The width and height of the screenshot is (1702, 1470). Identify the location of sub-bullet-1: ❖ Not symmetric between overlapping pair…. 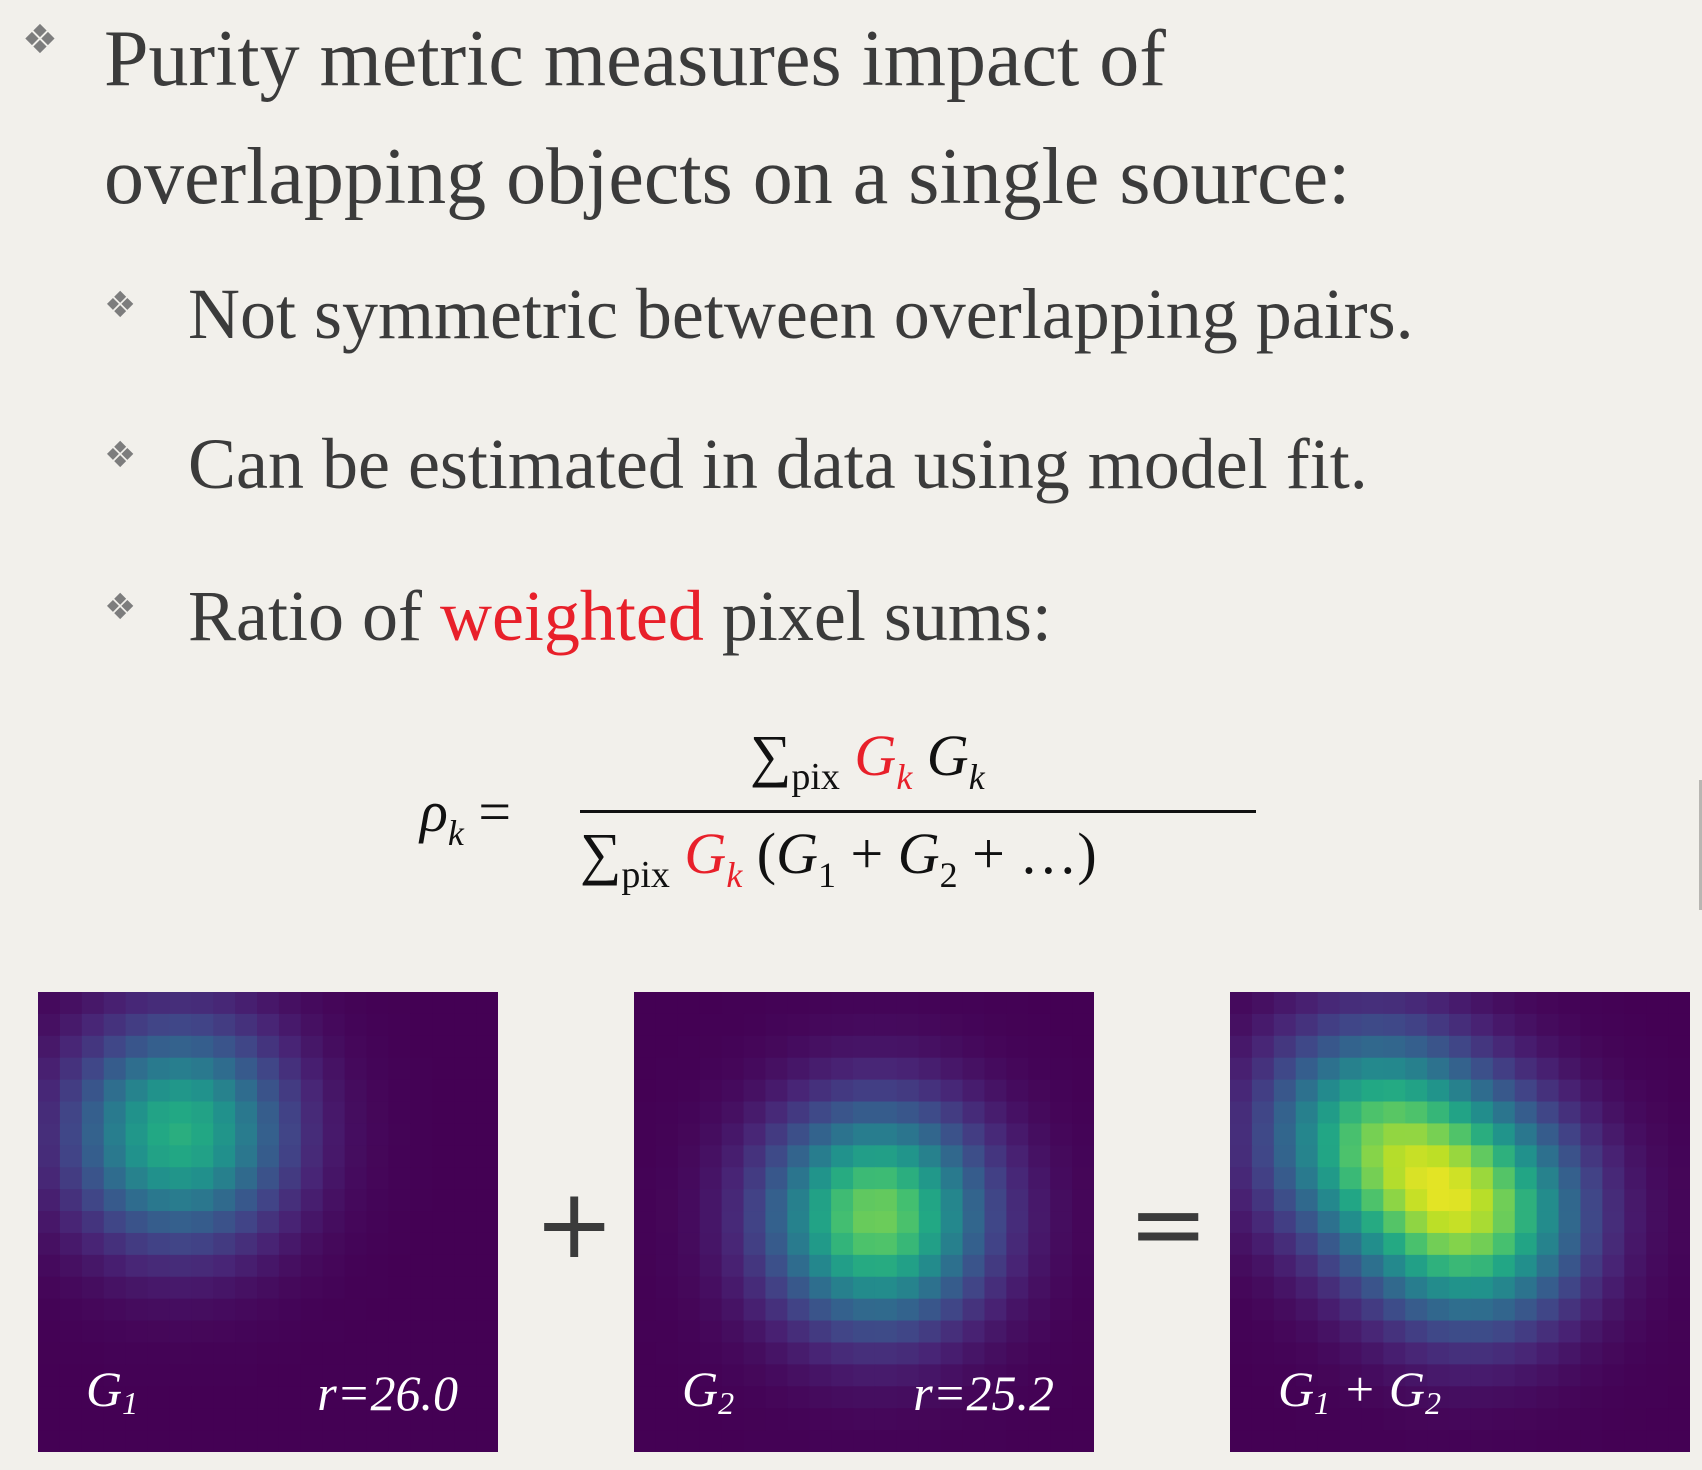
(851, 319).